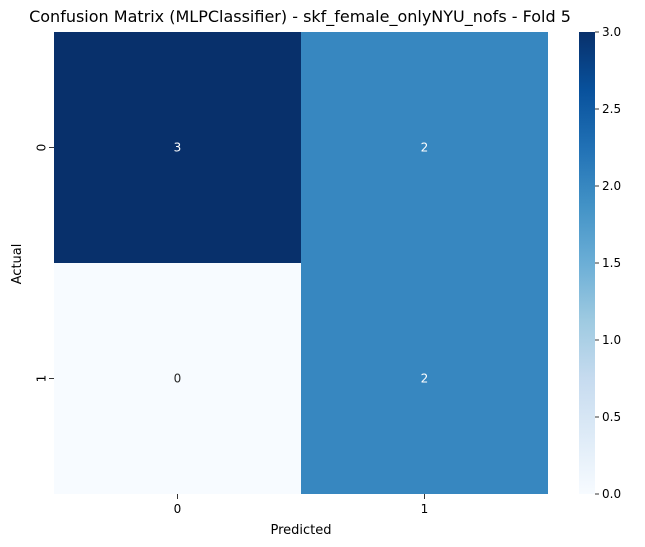 The height and width of the screenshot is (547, 645). I want to click on colorbar-tick-label: 2.5, so click(611, 109).